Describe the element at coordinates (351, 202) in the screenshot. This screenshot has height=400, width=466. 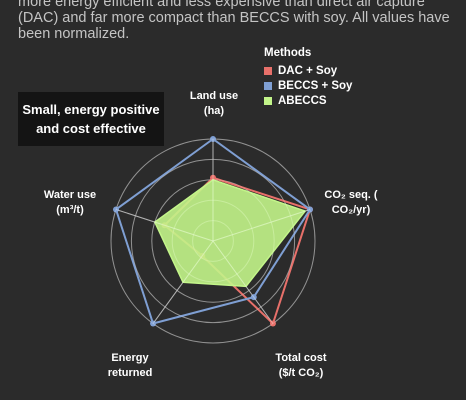
I see `axis-label-co2-seq: CO₂ seq. (CO₂/yr)` at that location.